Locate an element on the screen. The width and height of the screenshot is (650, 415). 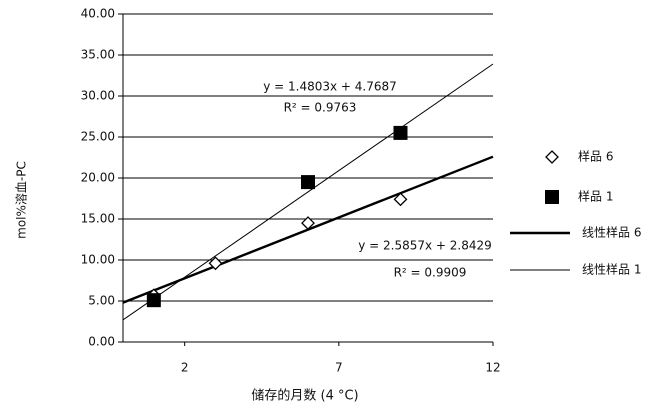
y-tick-label: 5.00 is located at coordinates (101, 301).